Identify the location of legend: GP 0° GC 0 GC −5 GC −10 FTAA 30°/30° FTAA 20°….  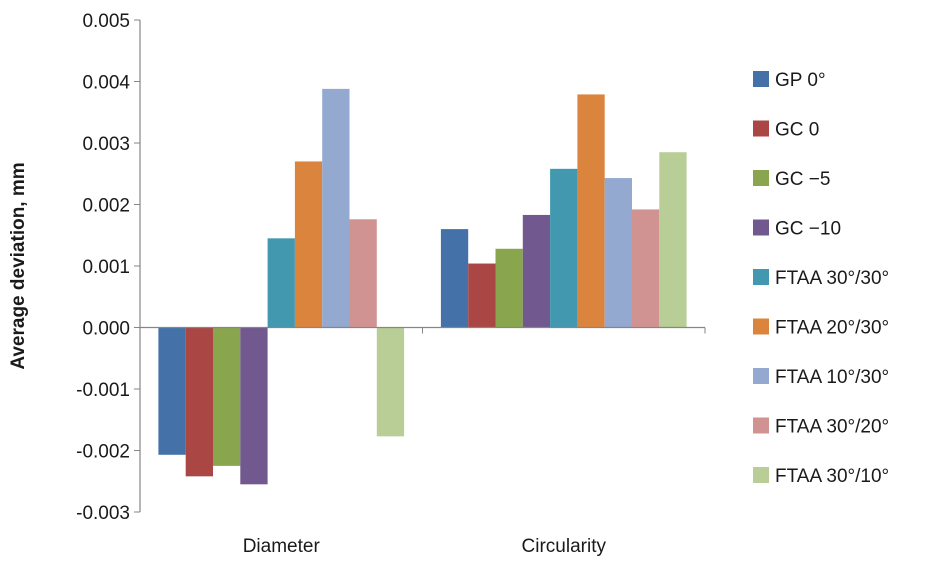
(821, 278).